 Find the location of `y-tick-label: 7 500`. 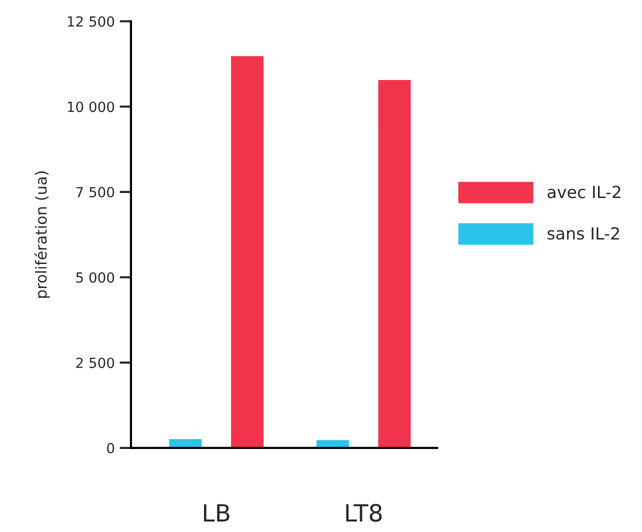

y-tick-label: 7 500 is located at coordinates (95, 192).